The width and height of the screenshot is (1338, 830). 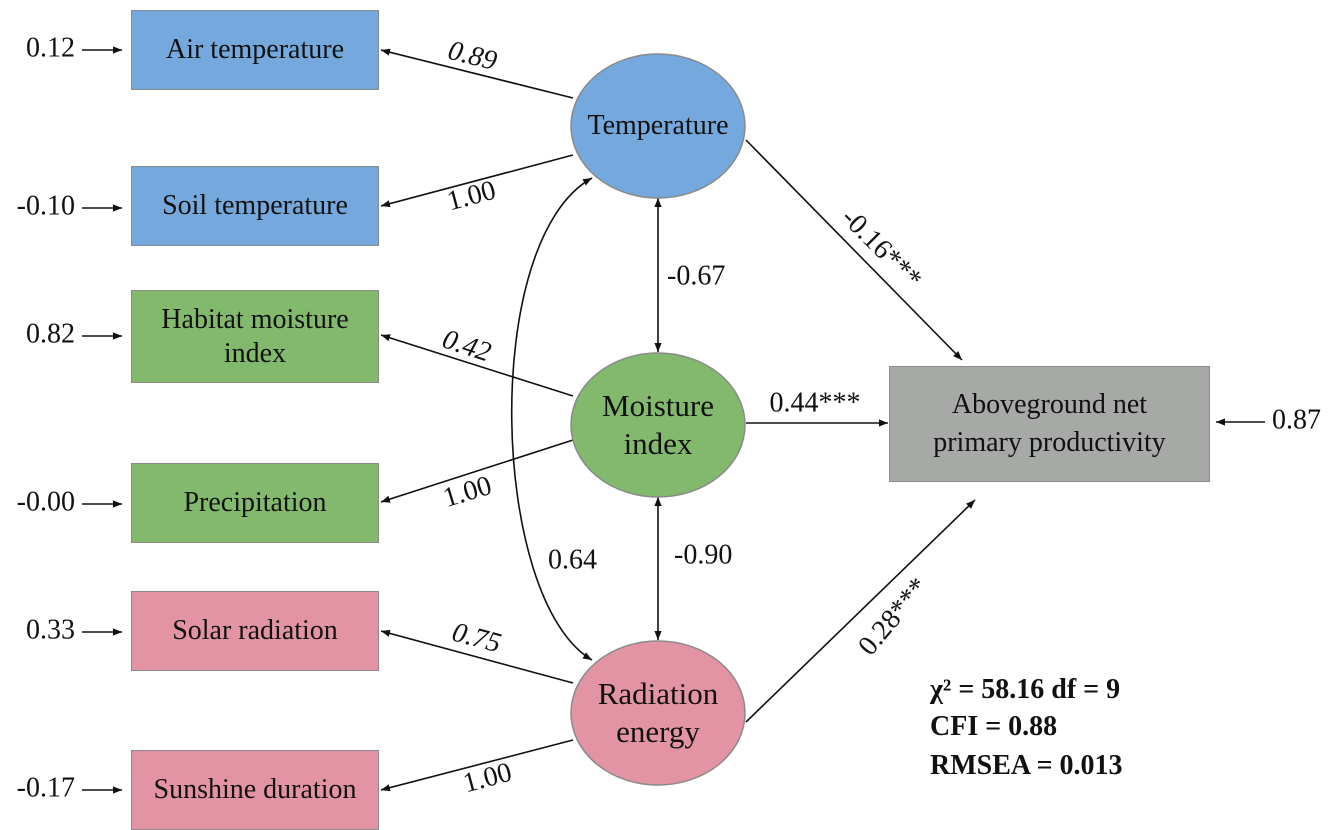 I want to click on correlation: -0.67, so click(x=696, y=275).